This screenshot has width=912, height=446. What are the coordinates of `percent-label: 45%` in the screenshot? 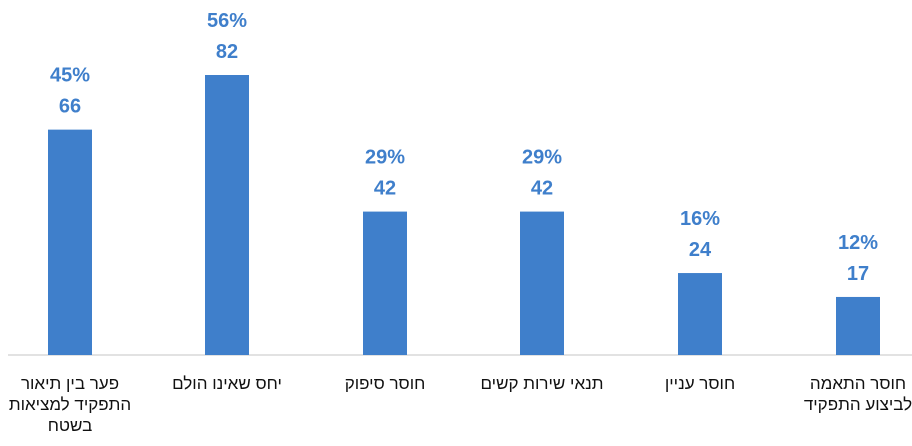 It's located at (70, 76).